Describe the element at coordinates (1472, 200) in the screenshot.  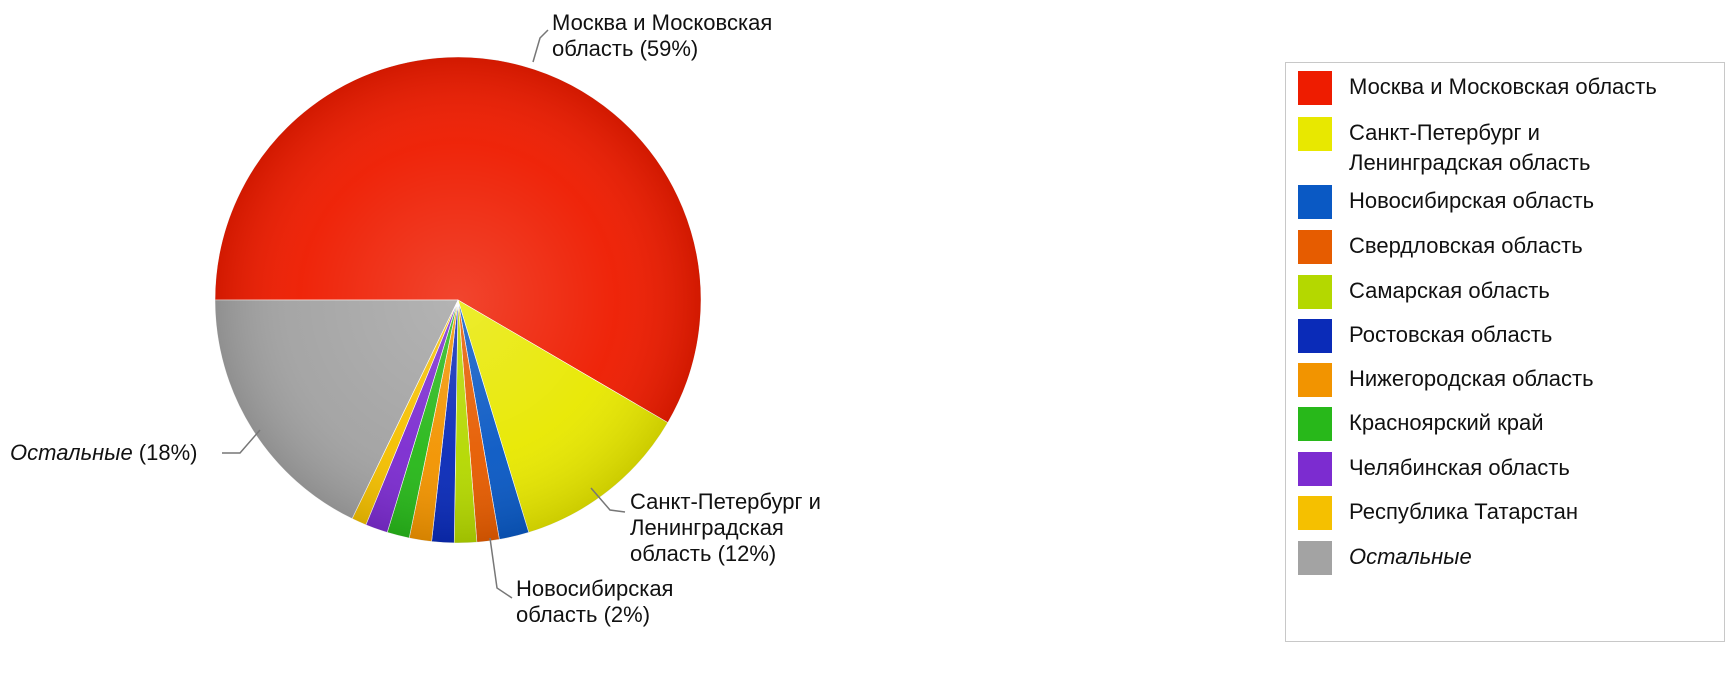
I see `legend-label: Новосибирская область` at that location.